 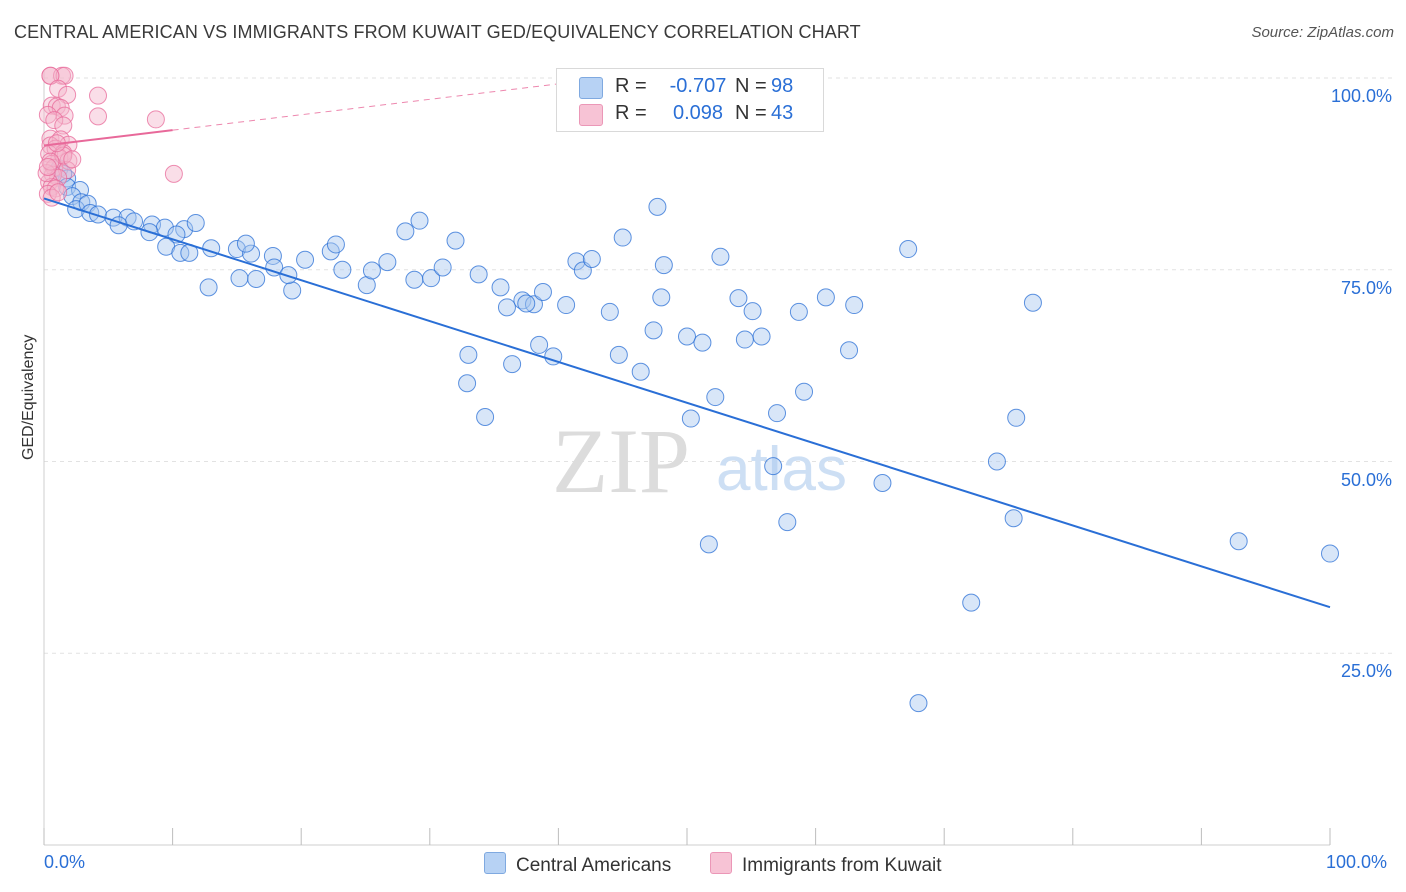 What do you see at coordinates (842, 865) in the screenshot?
I see `legend-label: Immigrants from Kuwait` at bounding box center [842, 865].